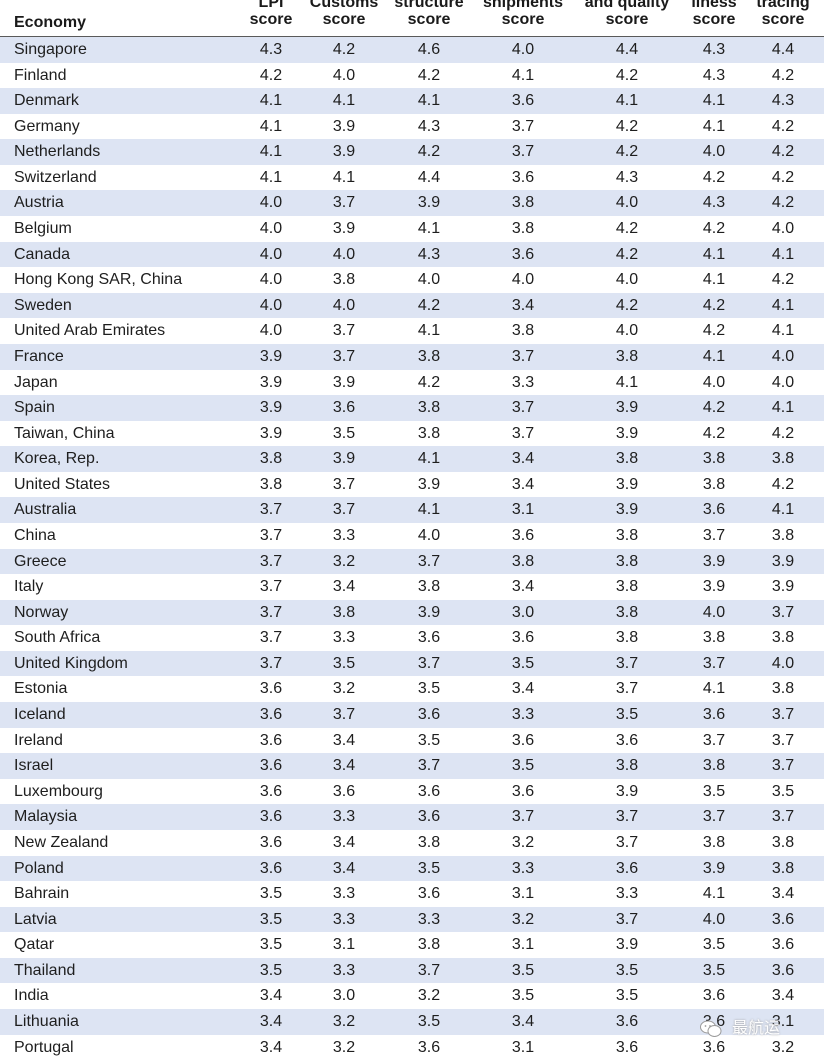 The width and height of the screenshot is (824, 1062). Describe the element at coordinates (412, 587) in the screenshot. I see `table-row: Italy 3.7 3.4 3.8 3.4 3.8 3.9 3.9` at that location.